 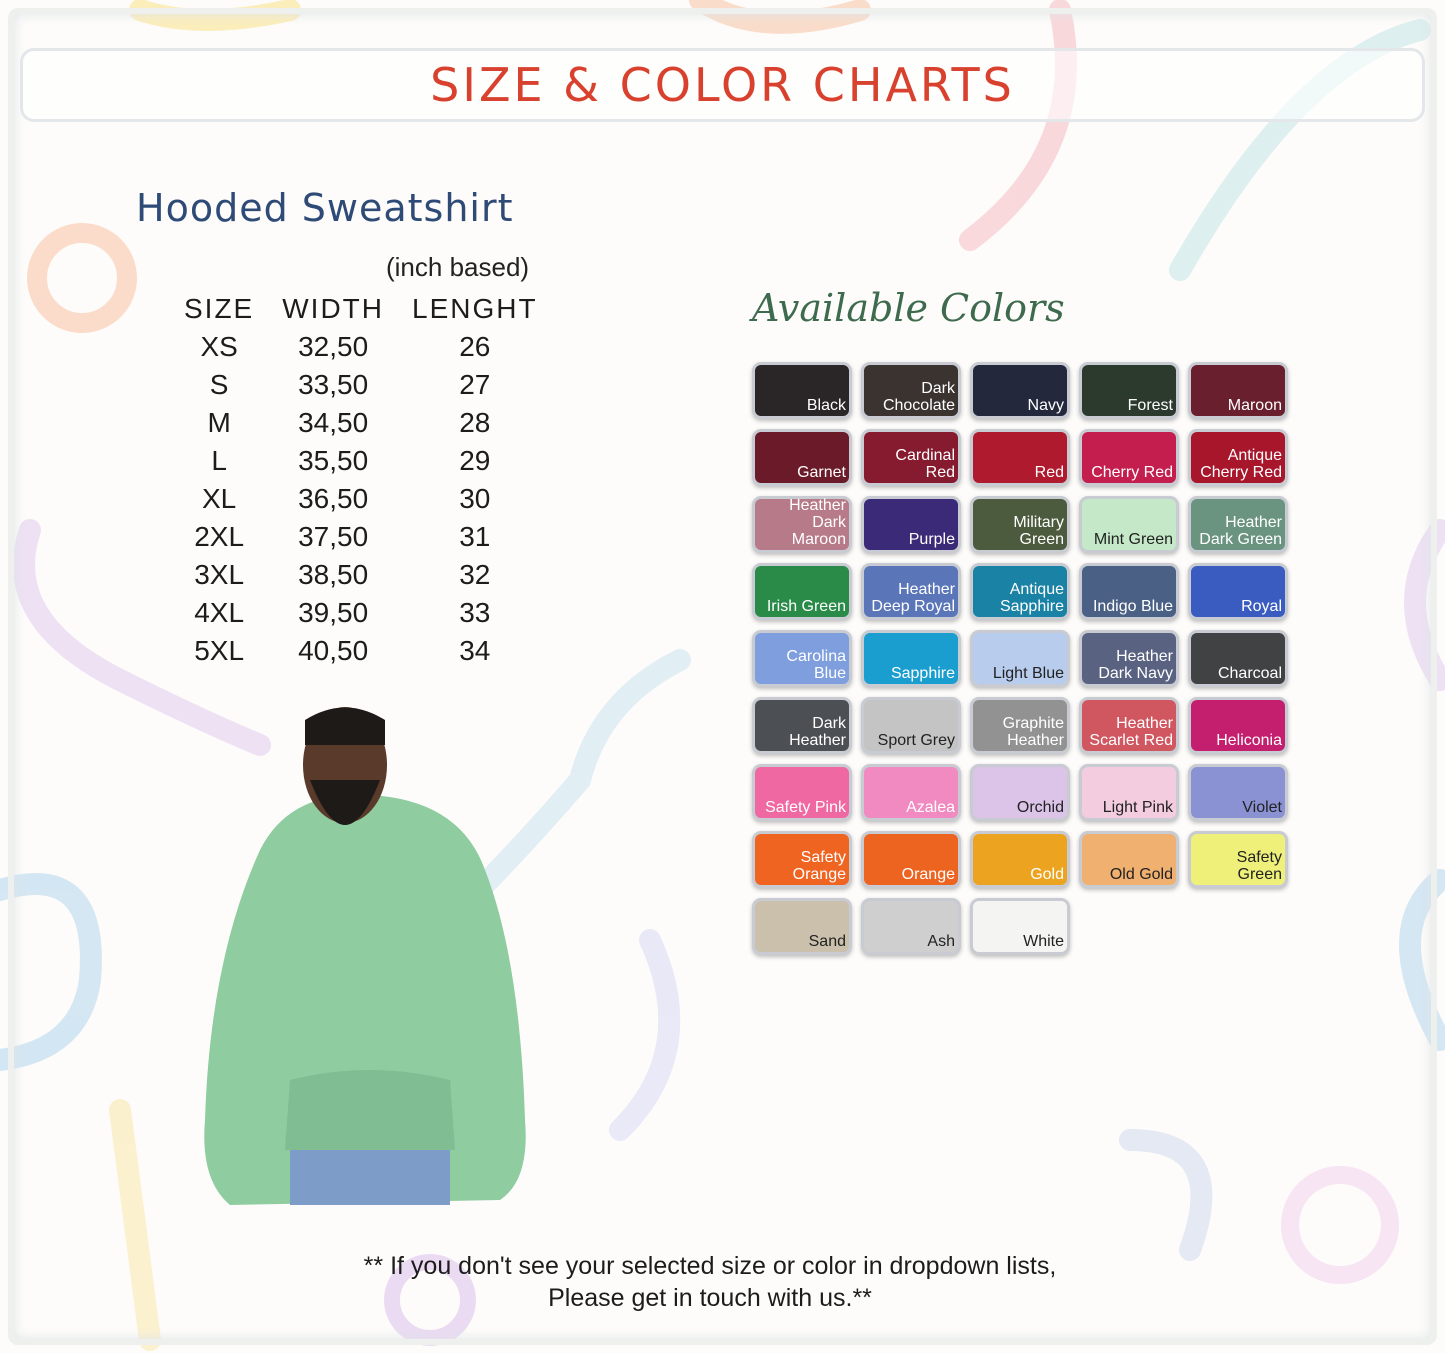 What do you see at coordinates (219, 536) in the screenshot?
I see `table-cell: 2XL` at bounding box center [219, 536].